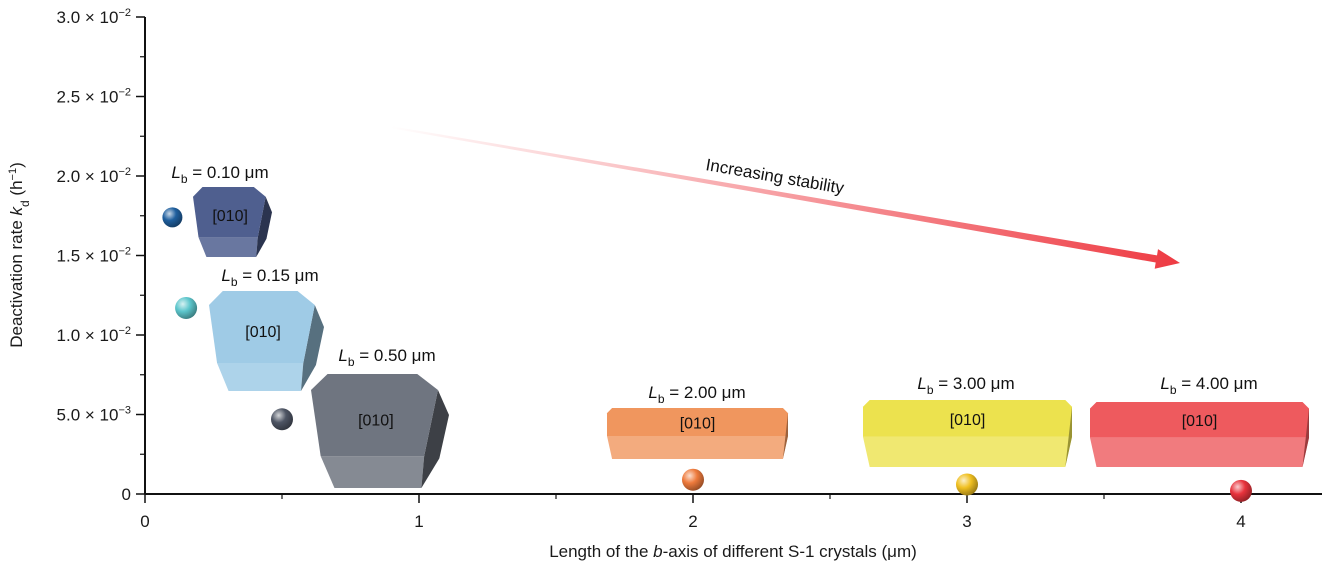  I want to click on y-title-prefix: Deactivation rate, so click(16, 281).